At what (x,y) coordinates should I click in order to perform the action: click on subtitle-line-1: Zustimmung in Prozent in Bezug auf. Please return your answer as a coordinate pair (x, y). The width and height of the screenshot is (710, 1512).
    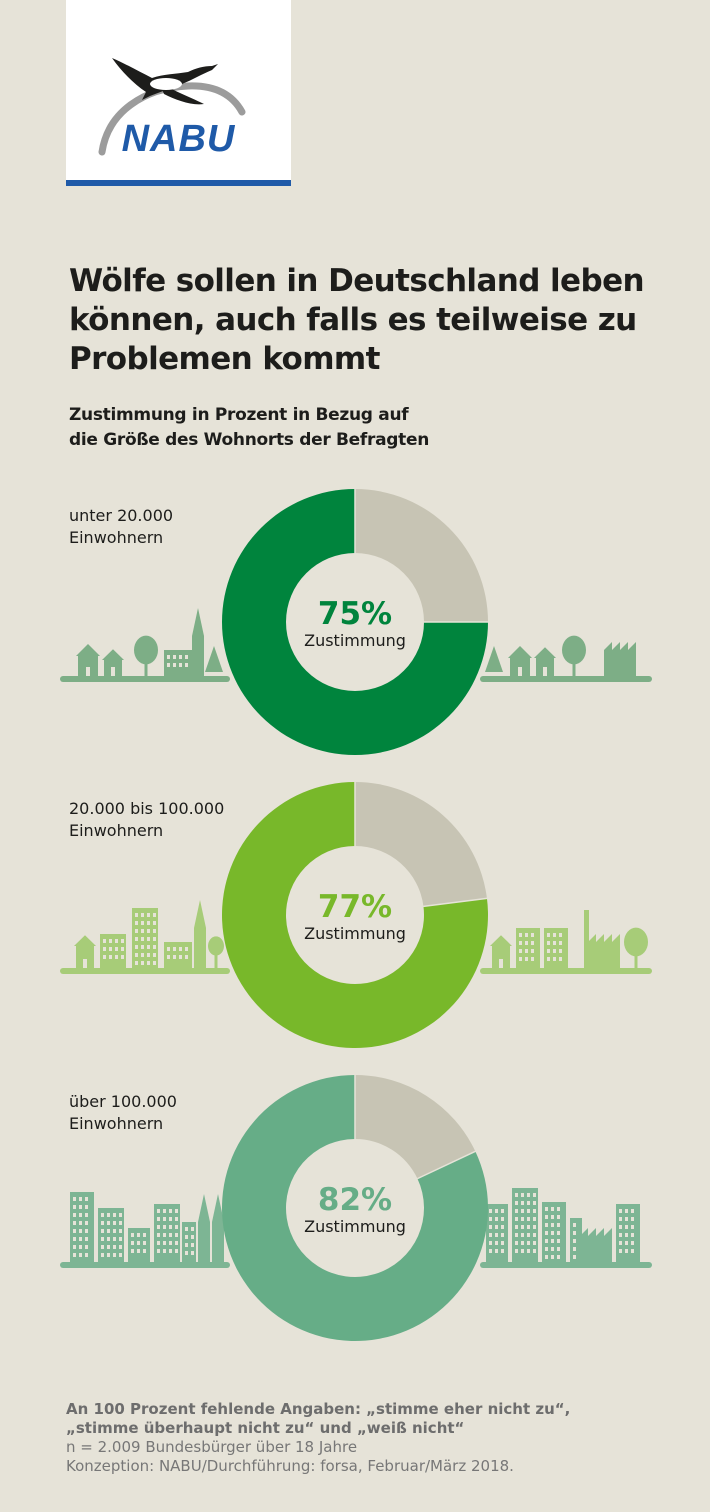
    Looking at the image, I should click on (239, 415).